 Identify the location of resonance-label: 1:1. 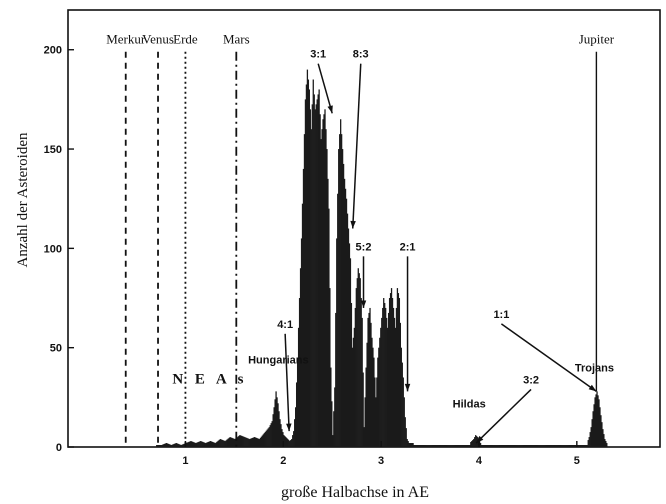
(501, 315).